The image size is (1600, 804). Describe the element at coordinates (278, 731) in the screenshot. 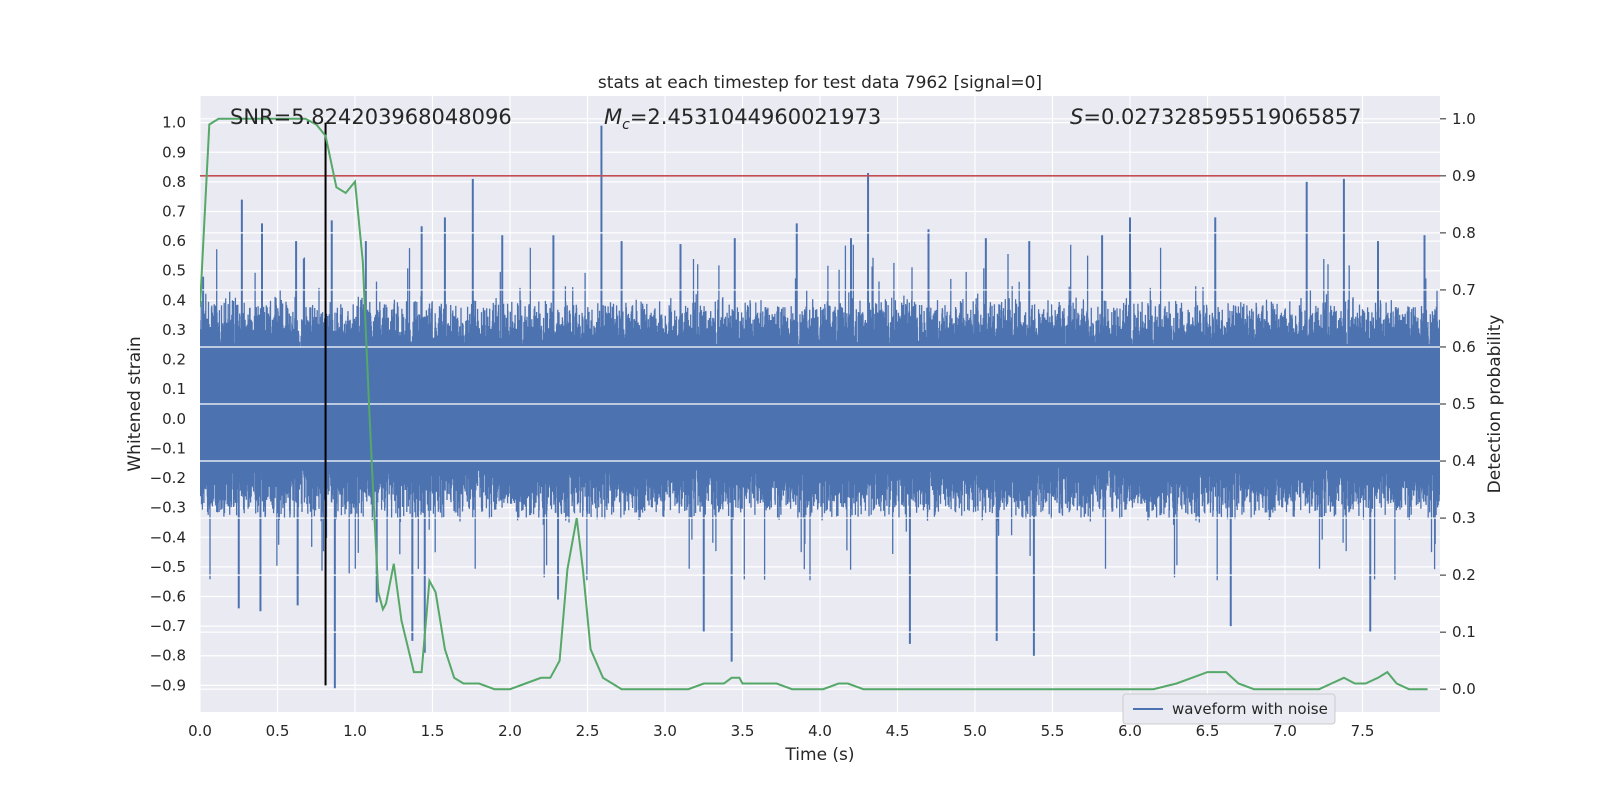

I see `x-tick-label: 0.5` at that location.